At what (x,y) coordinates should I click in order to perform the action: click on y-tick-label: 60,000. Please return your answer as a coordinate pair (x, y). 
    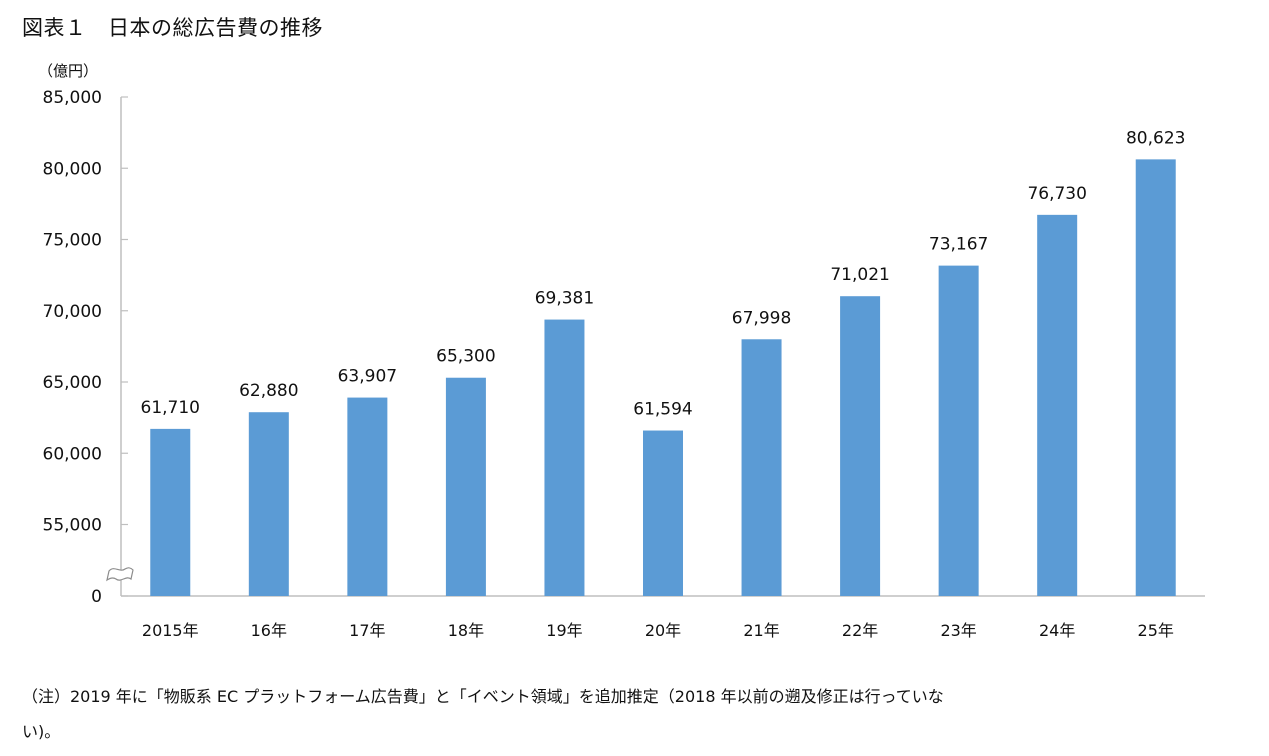
    Looking at the image, I should click on (72, 454).